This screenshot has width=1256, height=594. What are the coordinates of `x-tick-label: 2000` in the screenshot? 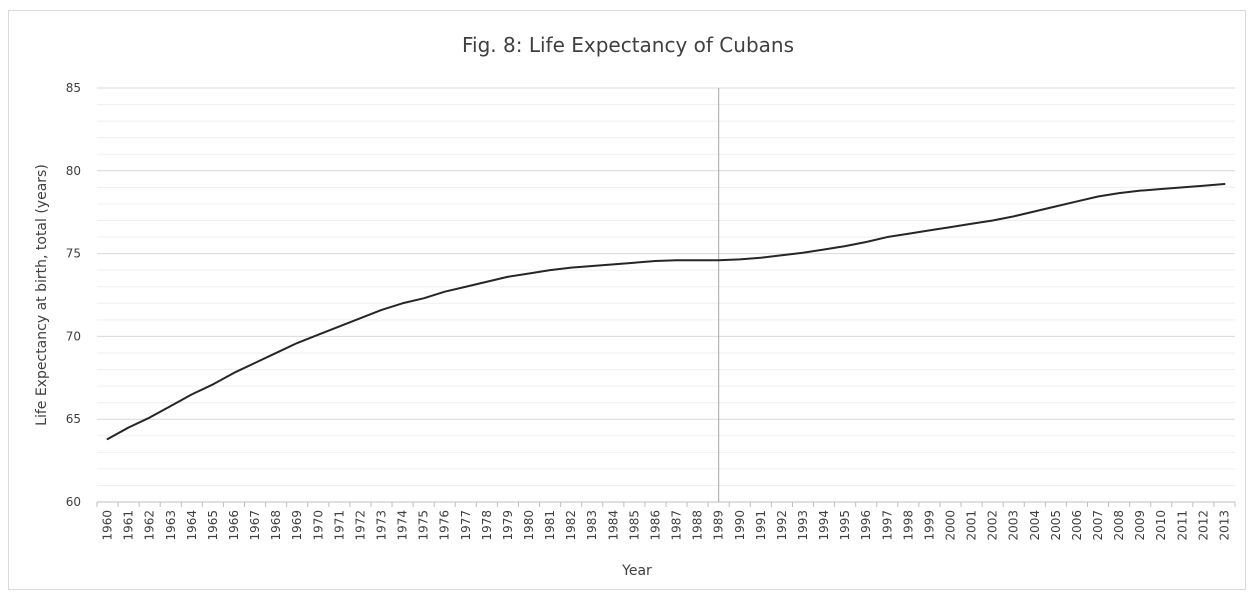 It's located at (951, 525).